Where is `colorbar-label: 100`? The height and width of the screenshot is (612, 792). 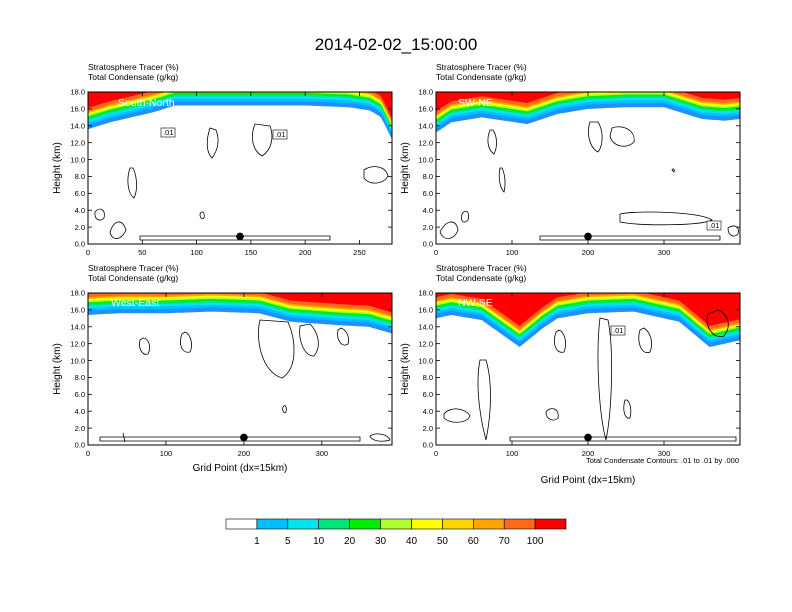 colorbar-label: 100 is located at coordinates (535, 541).